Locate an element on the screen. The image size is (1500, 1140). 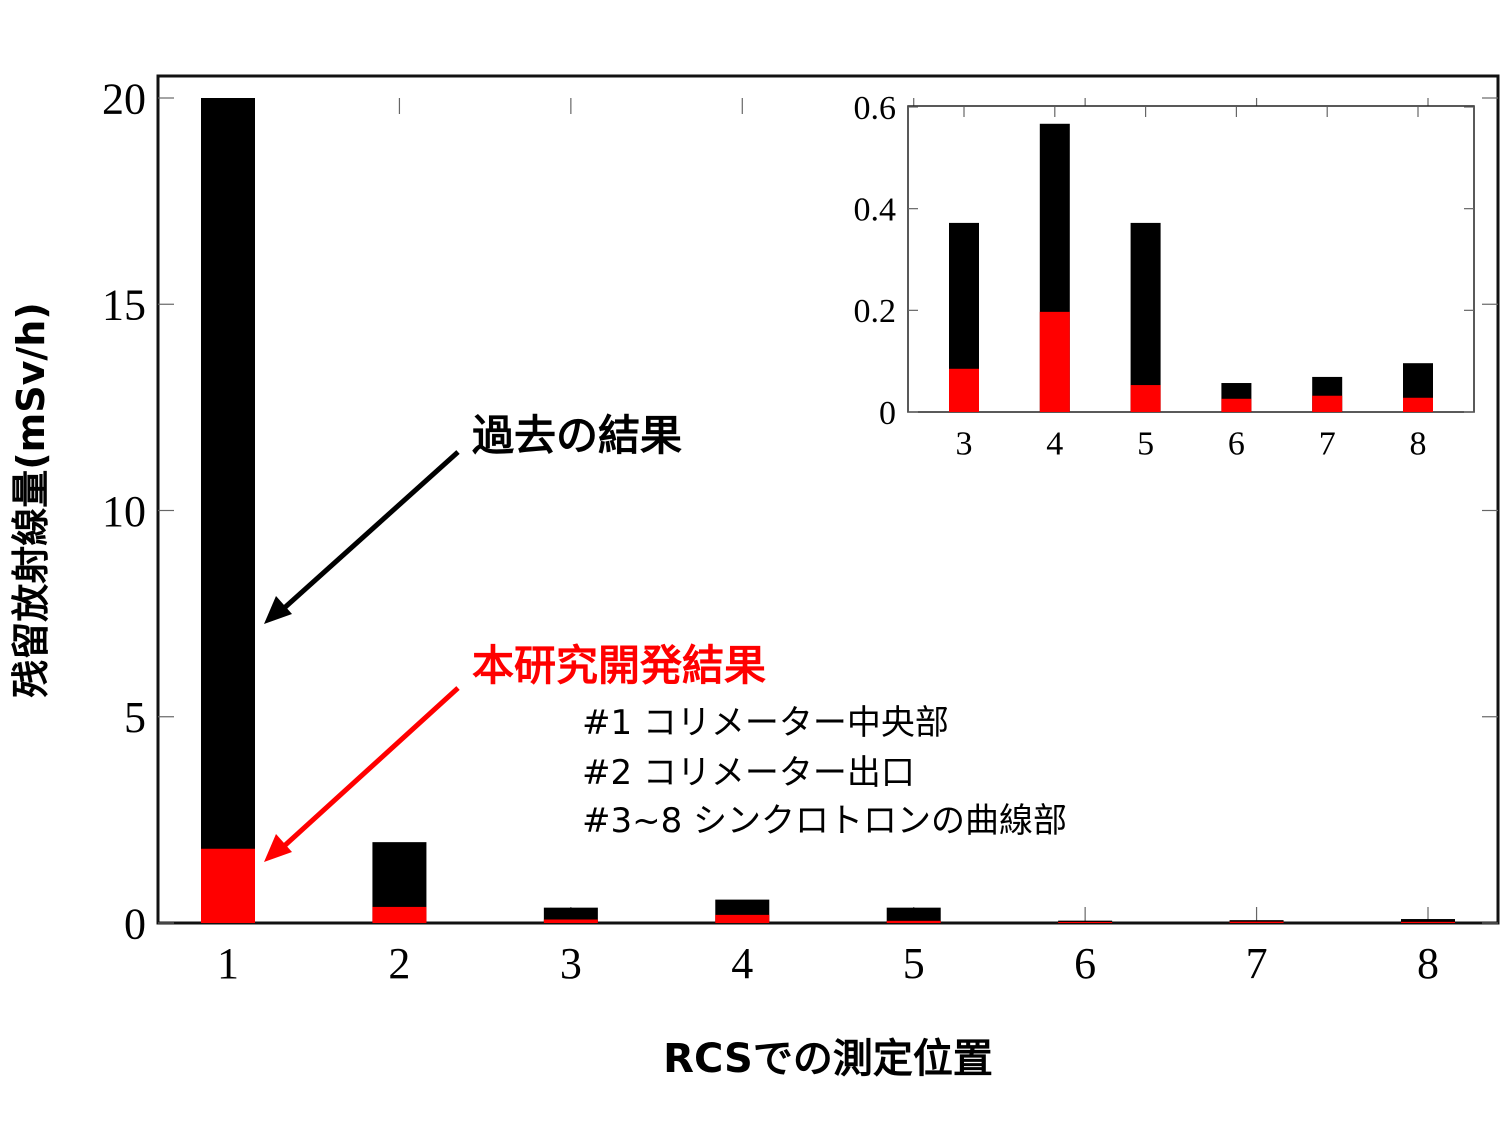
y-axis-label: 残留放射線量(mSv/h) is located at coordinates (31, 499).